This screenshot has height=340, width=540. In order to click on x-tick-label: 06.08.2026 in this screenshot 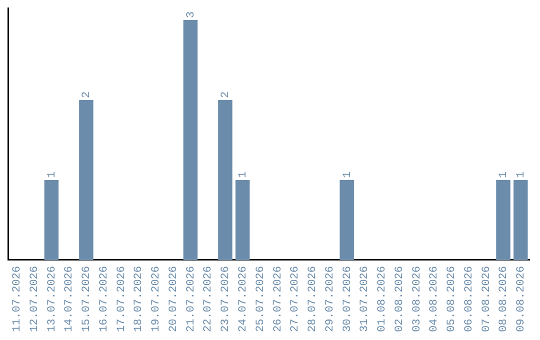, I will do `click(469, 299)`.